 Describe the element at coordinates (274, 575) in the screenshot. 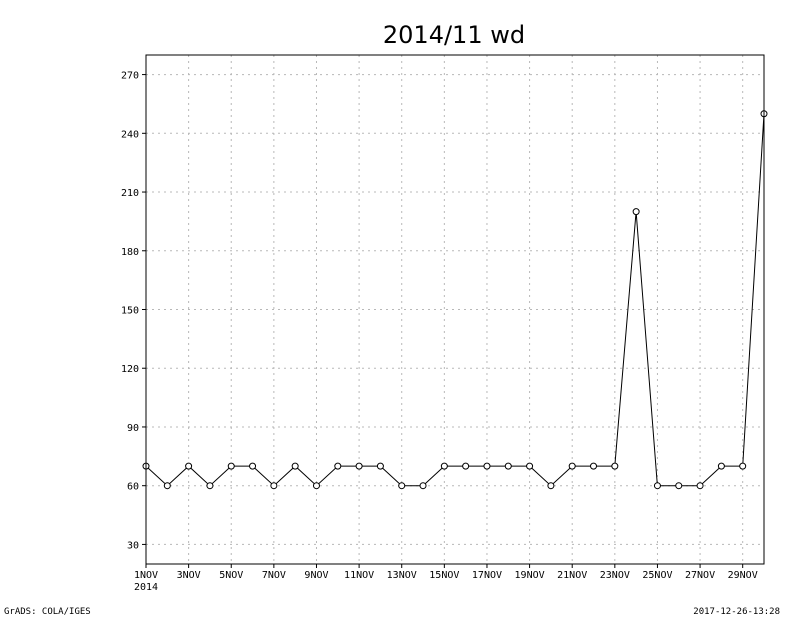

I see `x-tick-label: 7NOV` at that location.